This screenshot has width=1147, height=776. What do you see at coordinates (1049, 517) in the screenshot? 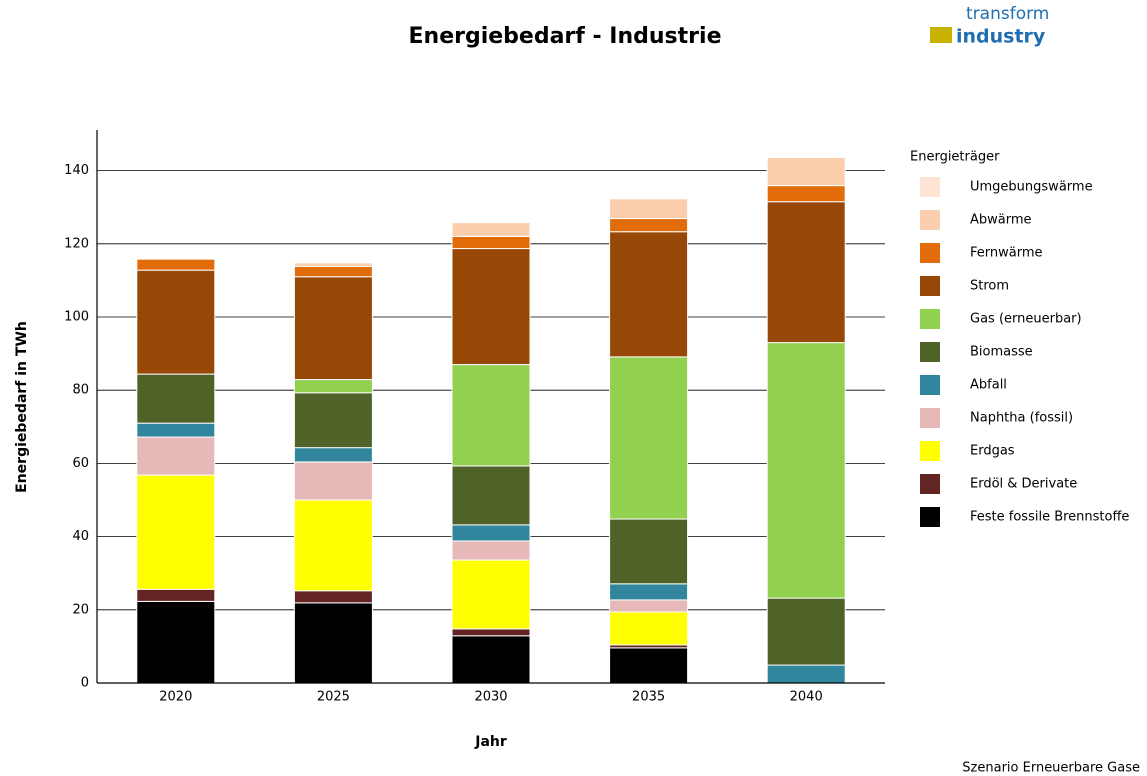
I see `legend-label: Feste fossile Brennstoffe` at bounding box center [1049, 517].